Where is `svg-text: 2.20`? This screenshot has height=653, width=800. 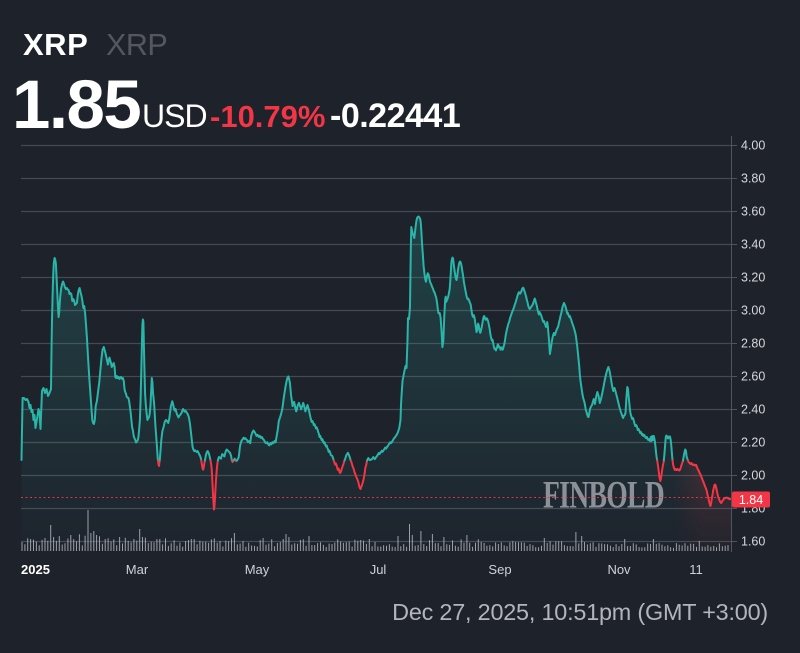 svg-text: 2.20 is located at coordinates (753, 443).